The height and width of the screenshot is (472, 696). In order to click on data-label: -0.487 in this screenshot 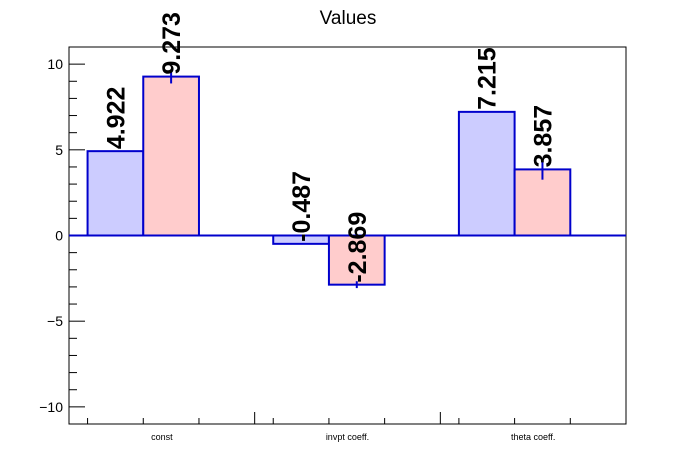, I will do `click(302, 206)`.